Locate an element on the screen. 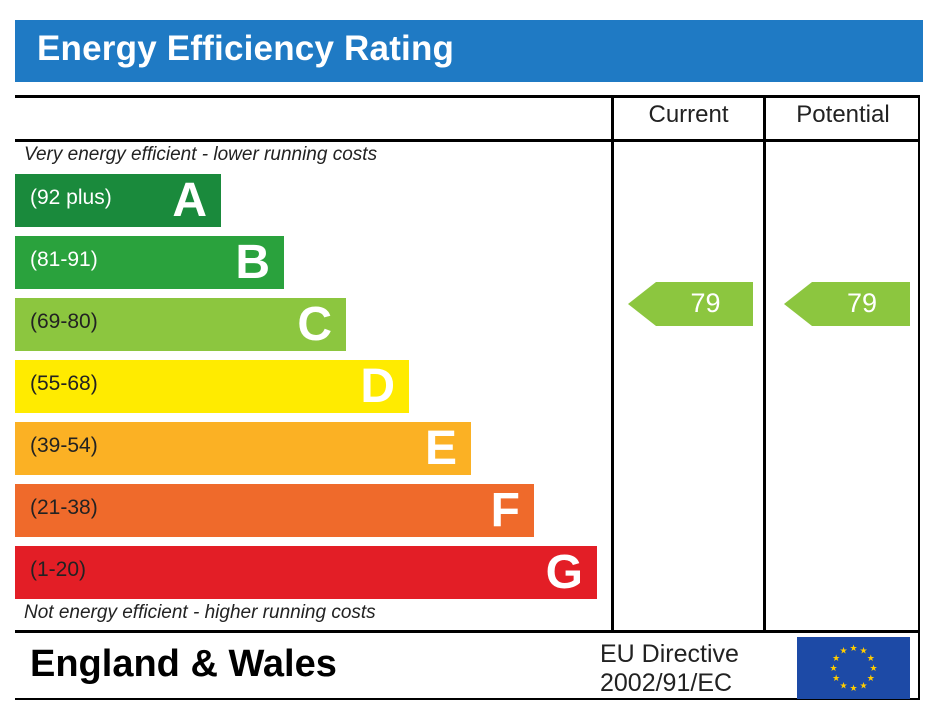  band-letter: C is located at coordinates (314, 324).